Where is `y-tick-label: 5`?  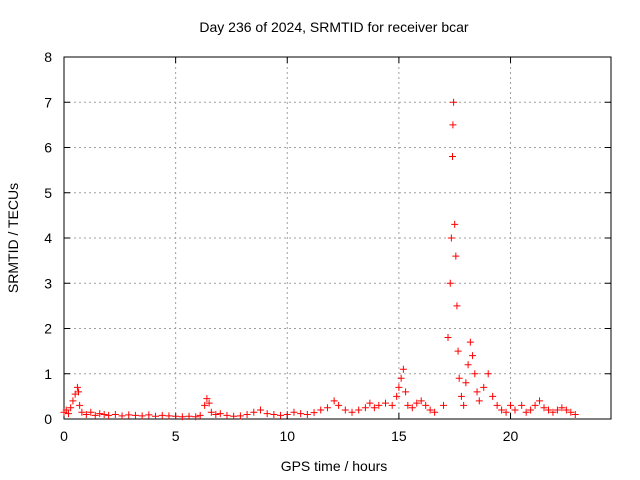 y-tick-label: 5 is located at coordinates (48, 193).